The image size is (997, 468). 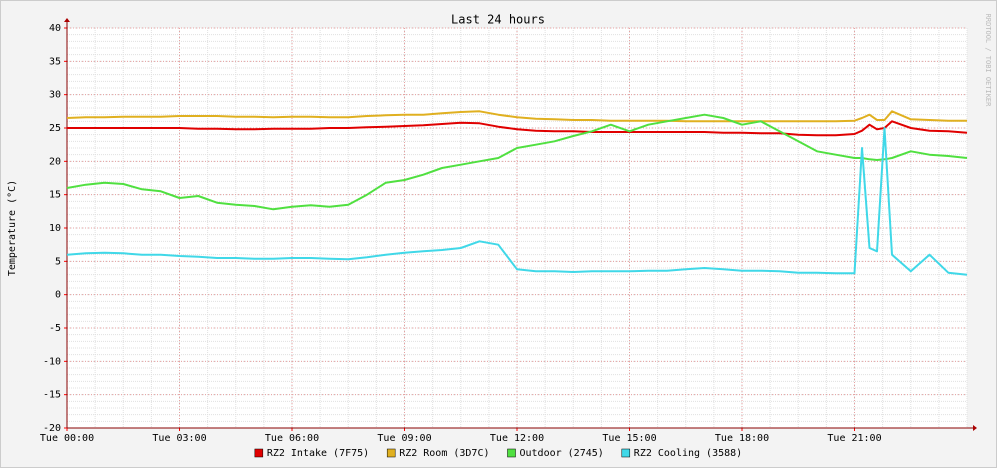 What do you see at coordinates (688, 453) in the screenshot?
I see `legend-label: RZ2 Cooling (3588)` at bounding box center [688, 453].